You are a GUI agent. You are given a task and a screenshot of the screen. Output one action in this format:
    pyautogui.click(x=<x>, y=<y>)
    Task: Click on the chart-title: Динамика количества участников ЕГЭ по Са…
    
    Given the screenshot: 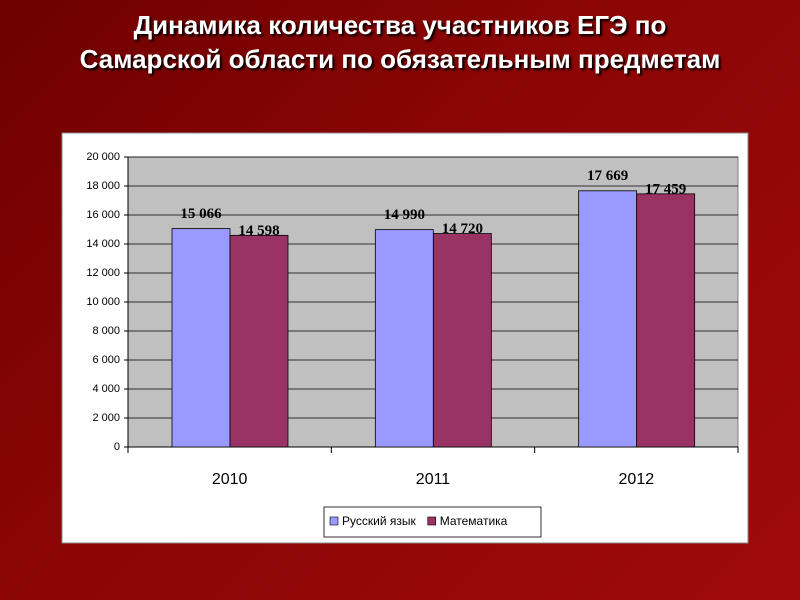 What is the action you would take?
    pyautogui.click(x=400, y=42)
    